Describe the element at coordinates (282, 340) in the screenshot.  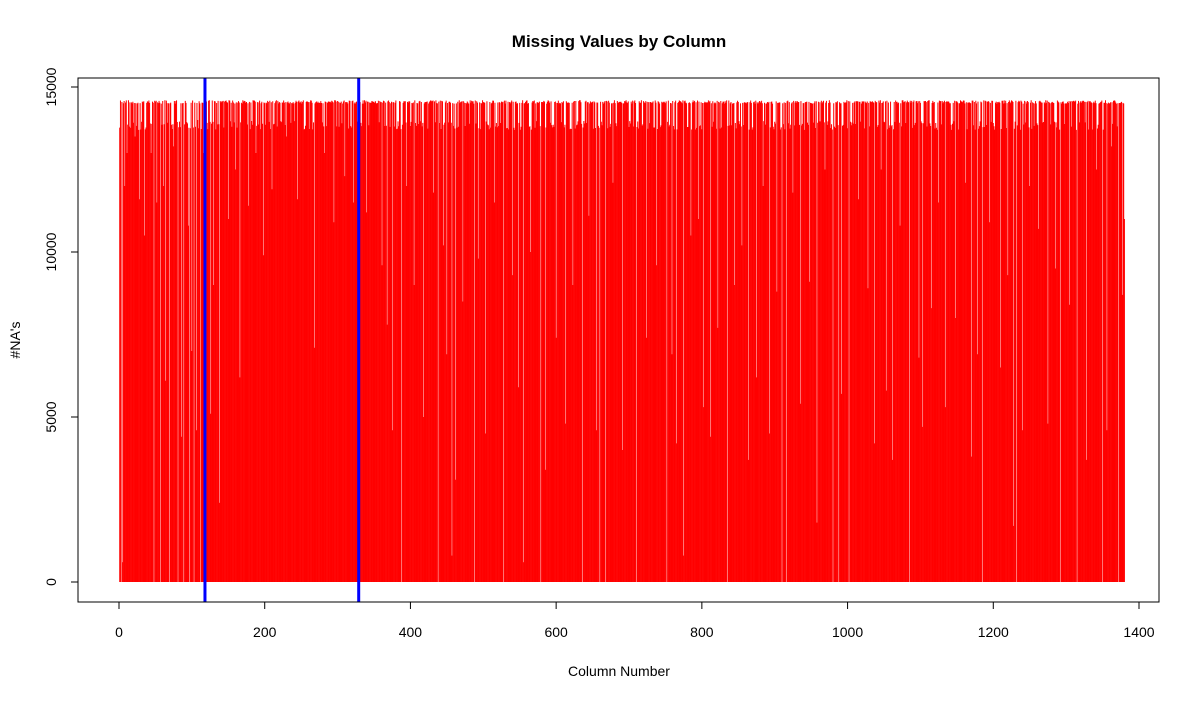
I see `reference-lines` at that location.